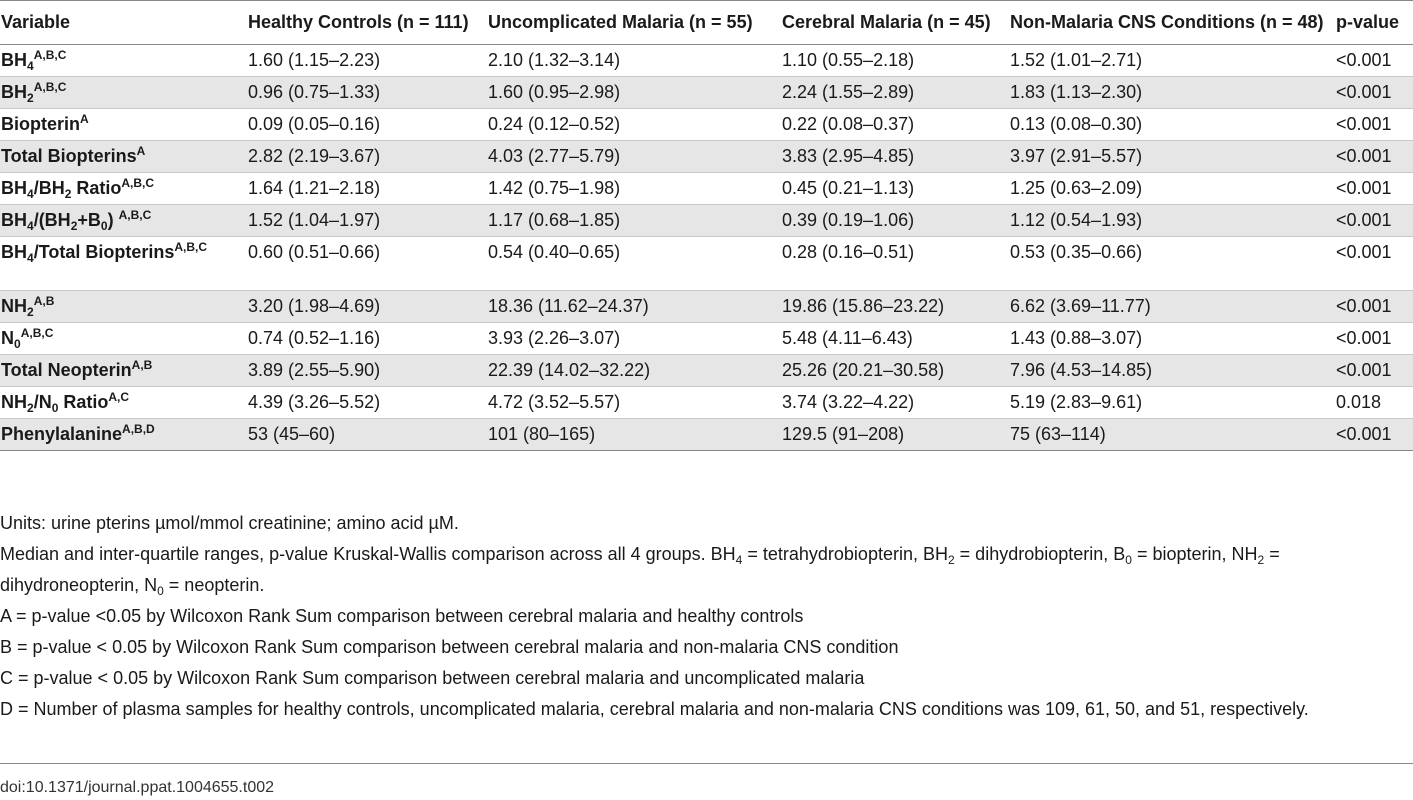 The image size is (1413, 800). What do you see at coordinates (1171, 124) in the screenshot?
I see `cell-non-malaria-cns: 0.13 (0.08–0.30)` at bounding box center [1171, 124].